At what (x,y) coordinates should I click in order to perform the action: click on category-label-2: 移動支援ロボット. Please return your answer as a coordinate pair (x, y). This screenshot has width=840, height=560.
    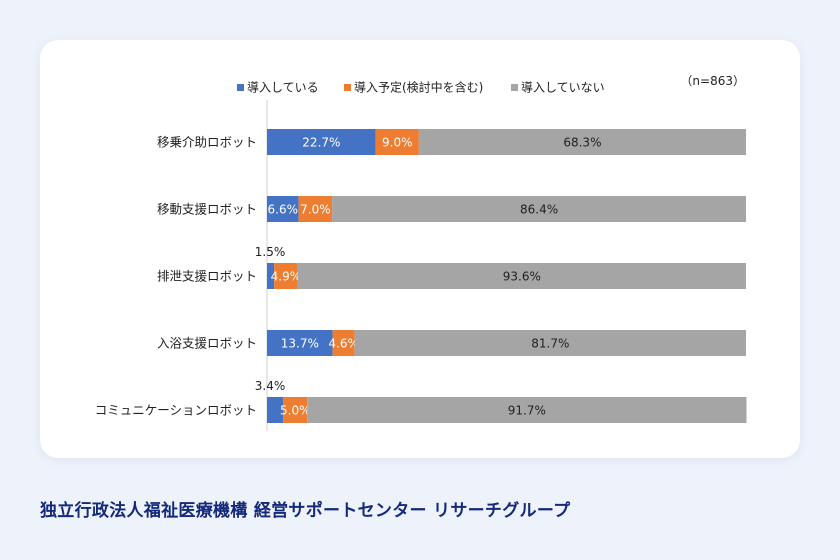
    Looking at the image, I should click on (207, 209).